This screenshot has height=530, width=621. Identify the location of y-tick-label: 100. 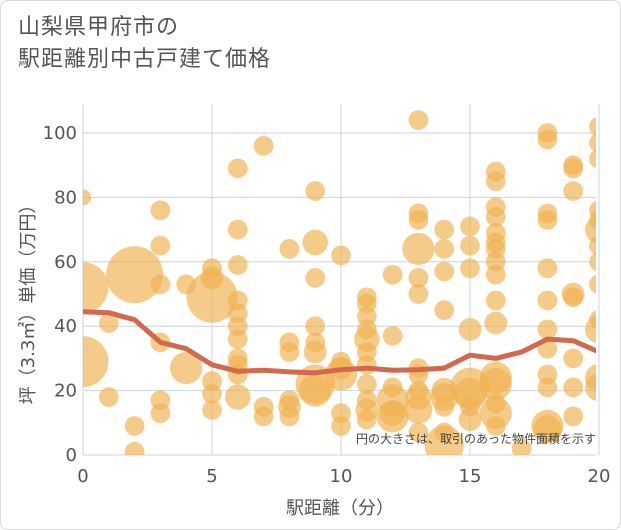
(60, 133).